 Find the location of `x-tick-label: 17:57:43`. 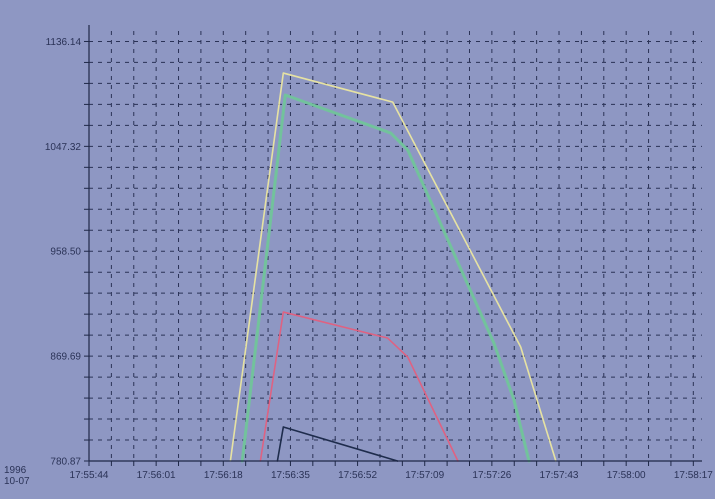

x-tick-label: 17:57:43 is located at coordinates (559, 475).